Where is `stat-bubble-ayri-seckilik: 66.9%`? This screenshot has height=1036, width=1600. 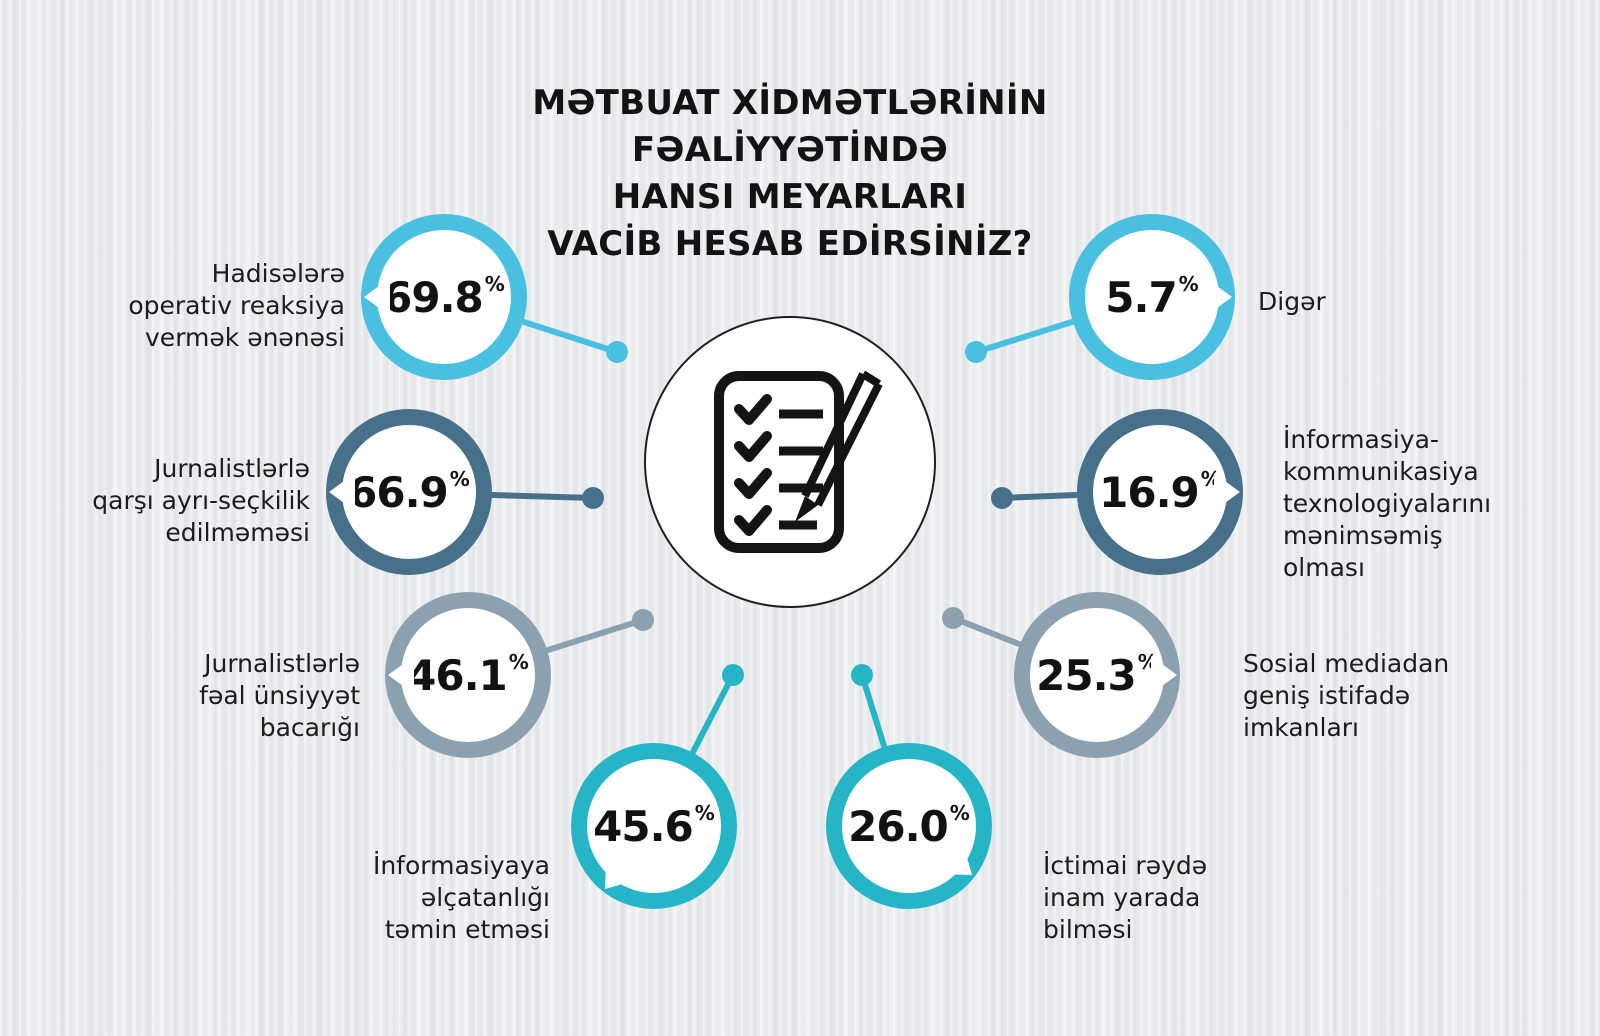 stat-bubble-ayri-seckilik: 66.9% is located at coordinates (409, 492).